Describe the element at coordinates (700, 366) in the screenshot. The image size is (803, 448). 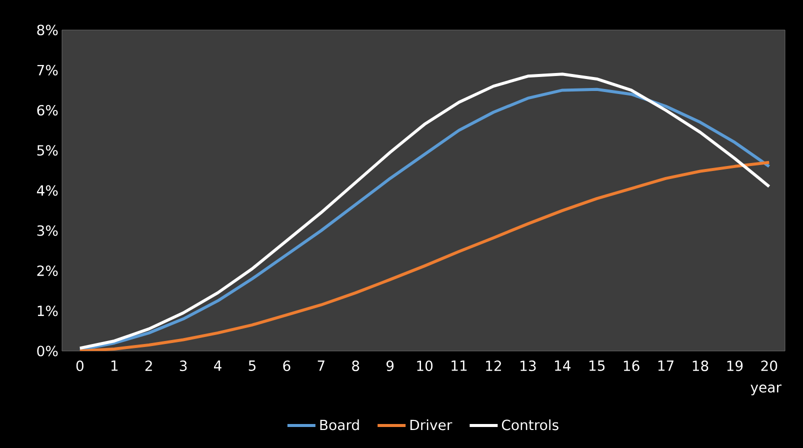
I see `x-tick-label: 18` at that location.